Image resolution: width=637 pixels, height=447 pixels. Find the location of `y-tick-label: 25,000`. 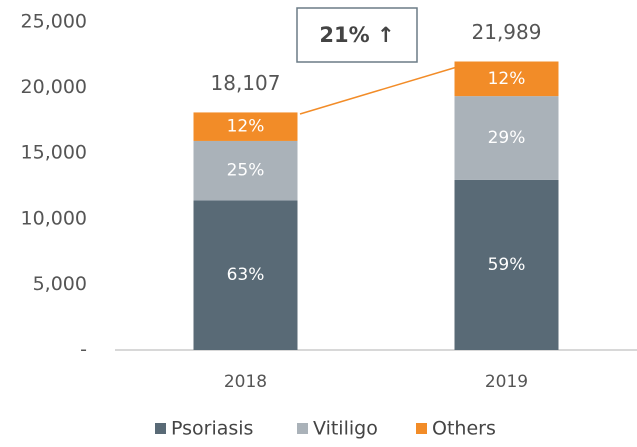

y-tick-label: 25,000 is located at coordinates (54, 22).